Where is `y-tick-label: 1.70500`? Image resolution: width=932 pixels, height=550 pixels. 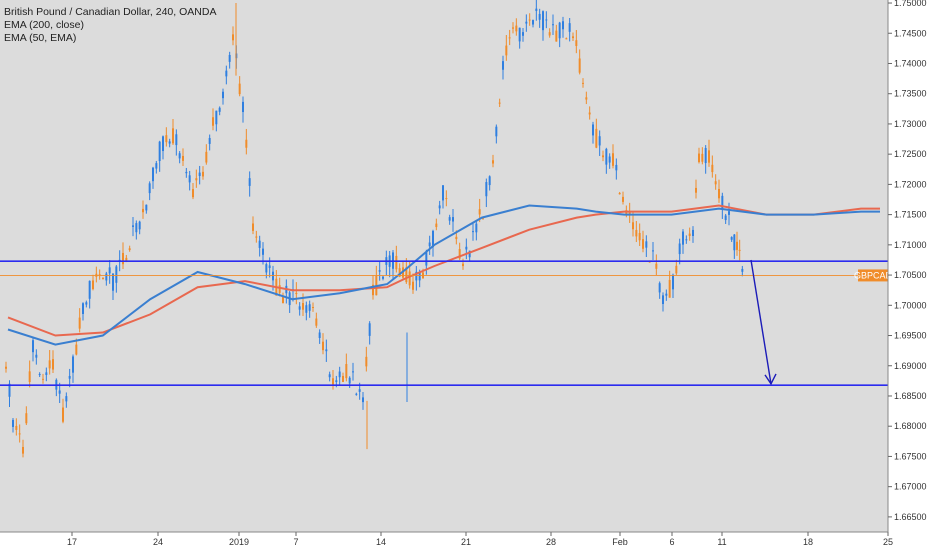 y-tick-label: 1.70500 is located at coordinates (910, 275).